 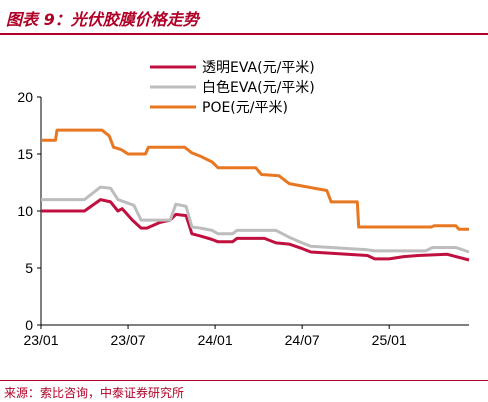 I want to click on x-tick-label: 24/07, so click(x=302, y=340).